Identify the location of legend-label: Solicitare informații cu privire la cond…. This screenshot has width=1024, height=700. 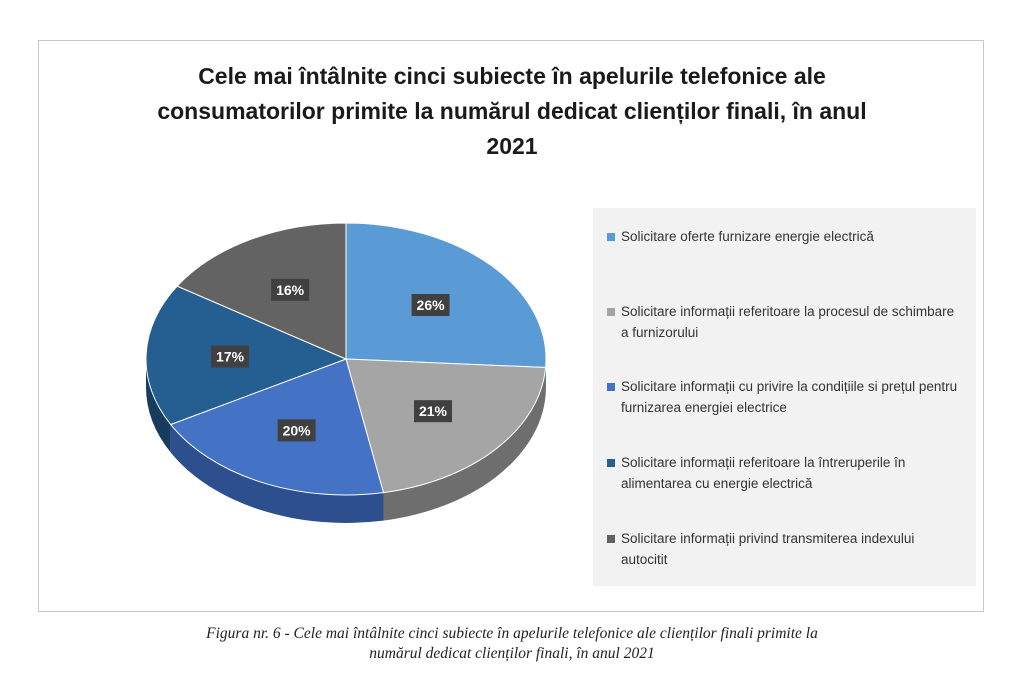
(789, 397).